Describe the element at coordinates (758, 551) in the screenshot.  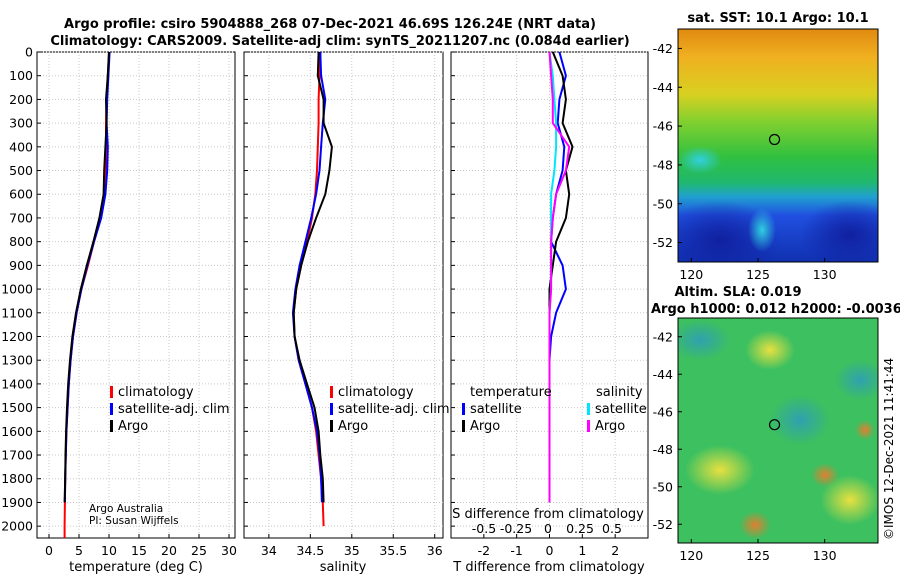
I see `sla-lon-tick-labels: 120 125 130` at that location.